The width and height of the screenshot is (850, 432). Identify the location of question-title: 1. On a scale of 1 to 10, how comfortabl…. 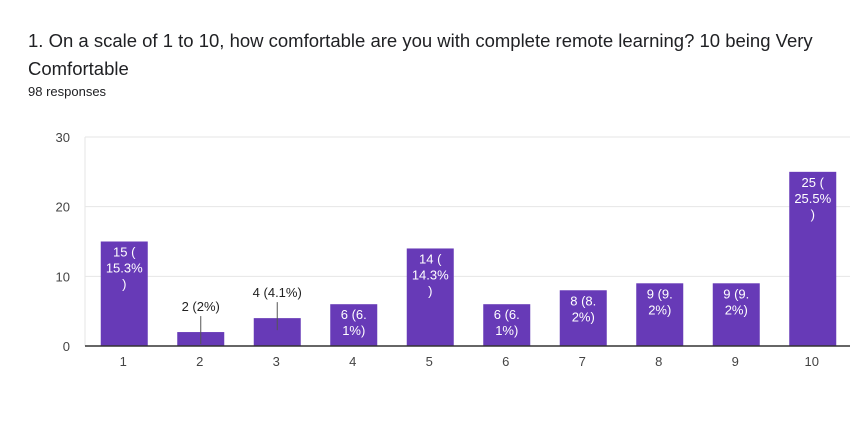
(428, 55).